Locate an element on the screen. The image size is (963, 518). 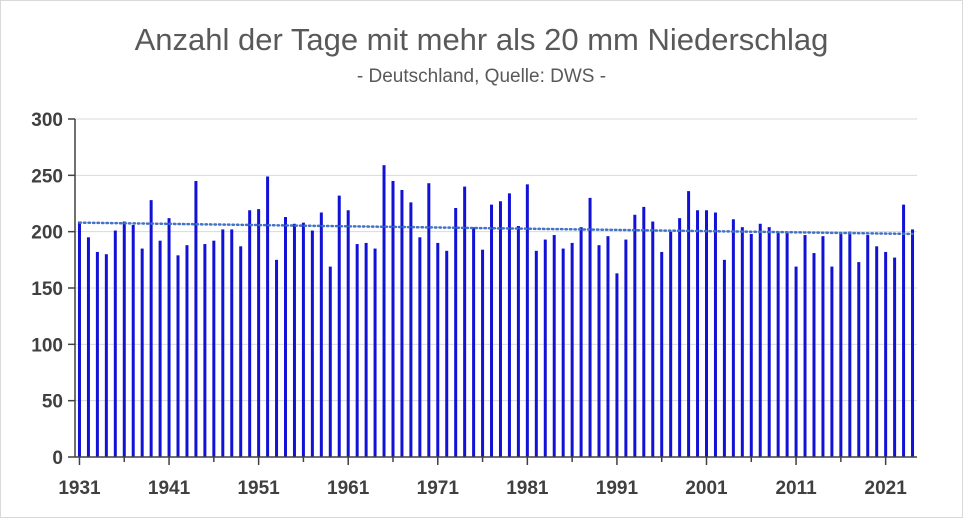
bar-1978 is located at coordinates (500, 329).